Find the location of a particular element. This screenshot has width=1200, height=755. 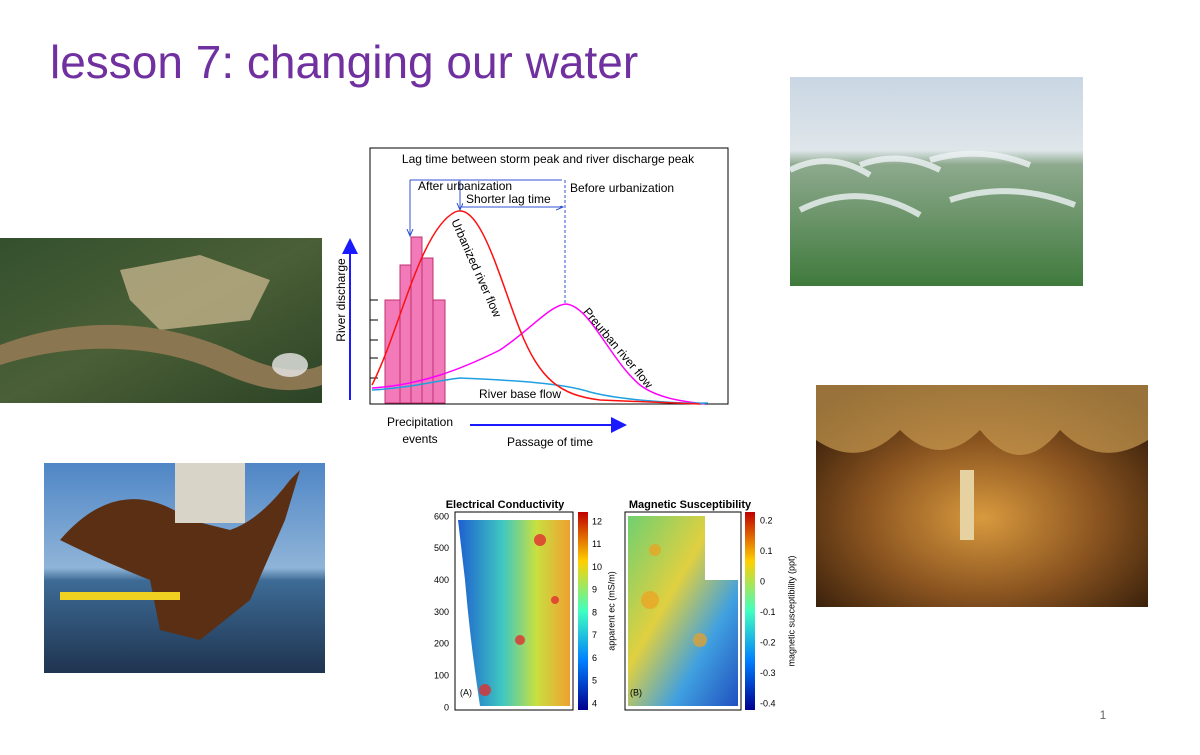

irrigation-photo is located at coordinates (935, 181).